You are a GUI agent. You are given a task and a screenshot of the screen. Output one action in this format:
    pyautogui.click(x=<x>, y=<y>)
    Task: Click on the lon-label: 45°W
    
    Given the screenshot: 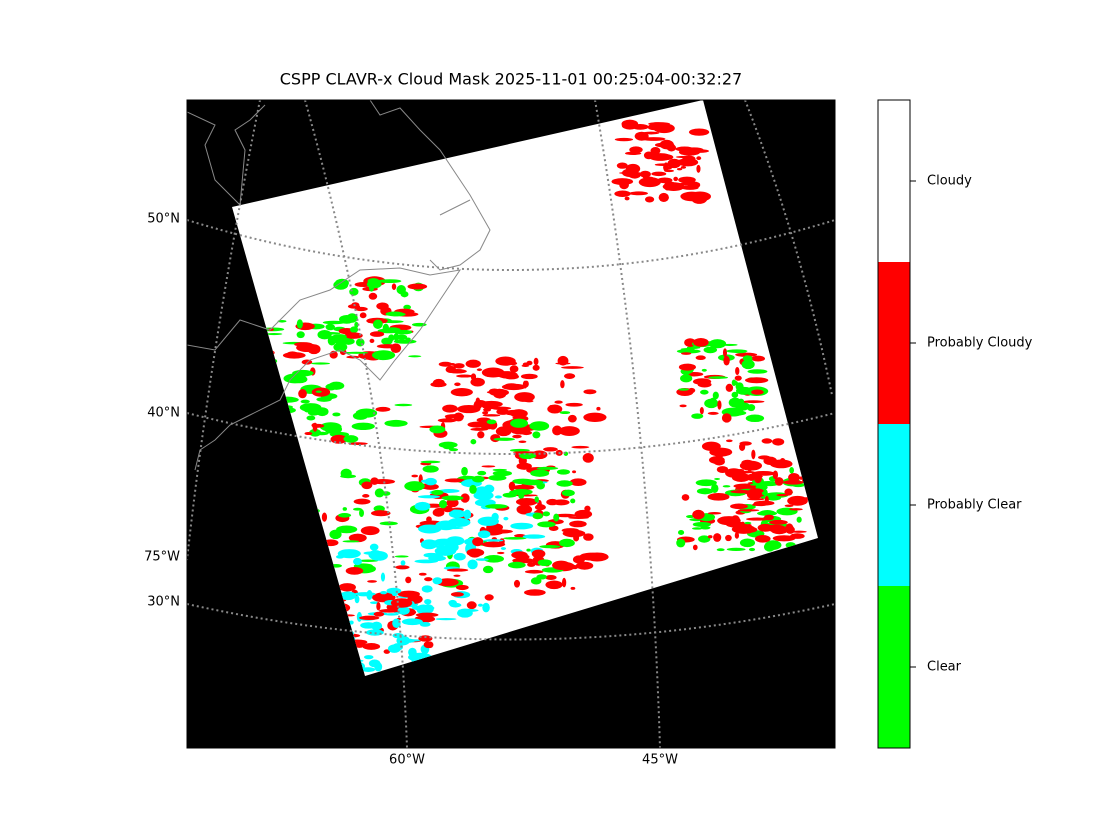 What is the action you would take?
    pyautogui.click(x=660, y=760)
    